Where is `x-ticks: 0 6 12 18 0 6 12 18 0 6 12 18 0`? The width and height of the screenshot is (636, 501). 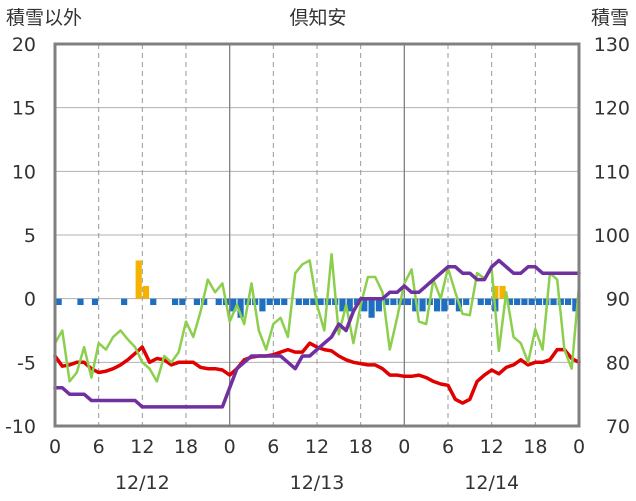 x-ticks: 0 6 12 18 0 6 12 18 0 6 12 18 0 is located at coordinates (317, 447).